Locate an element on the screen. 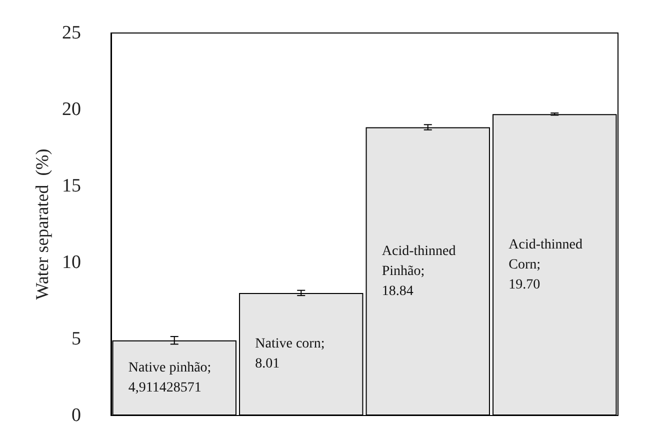 The image size is (656, 433). y-tick-label: 25 is located at coordinates (71, 33).